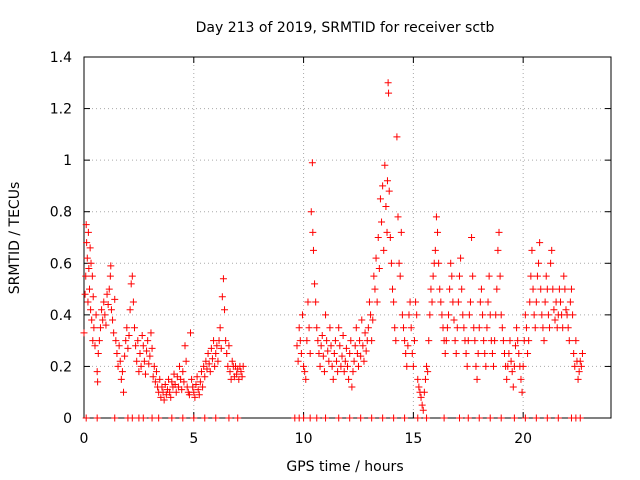 This screenshot has height=480, width=640. What do you see at coordinates (61, 110) in the screenshot?
I see `y-tick-label: 1.2` at bounding box center [61, 110].